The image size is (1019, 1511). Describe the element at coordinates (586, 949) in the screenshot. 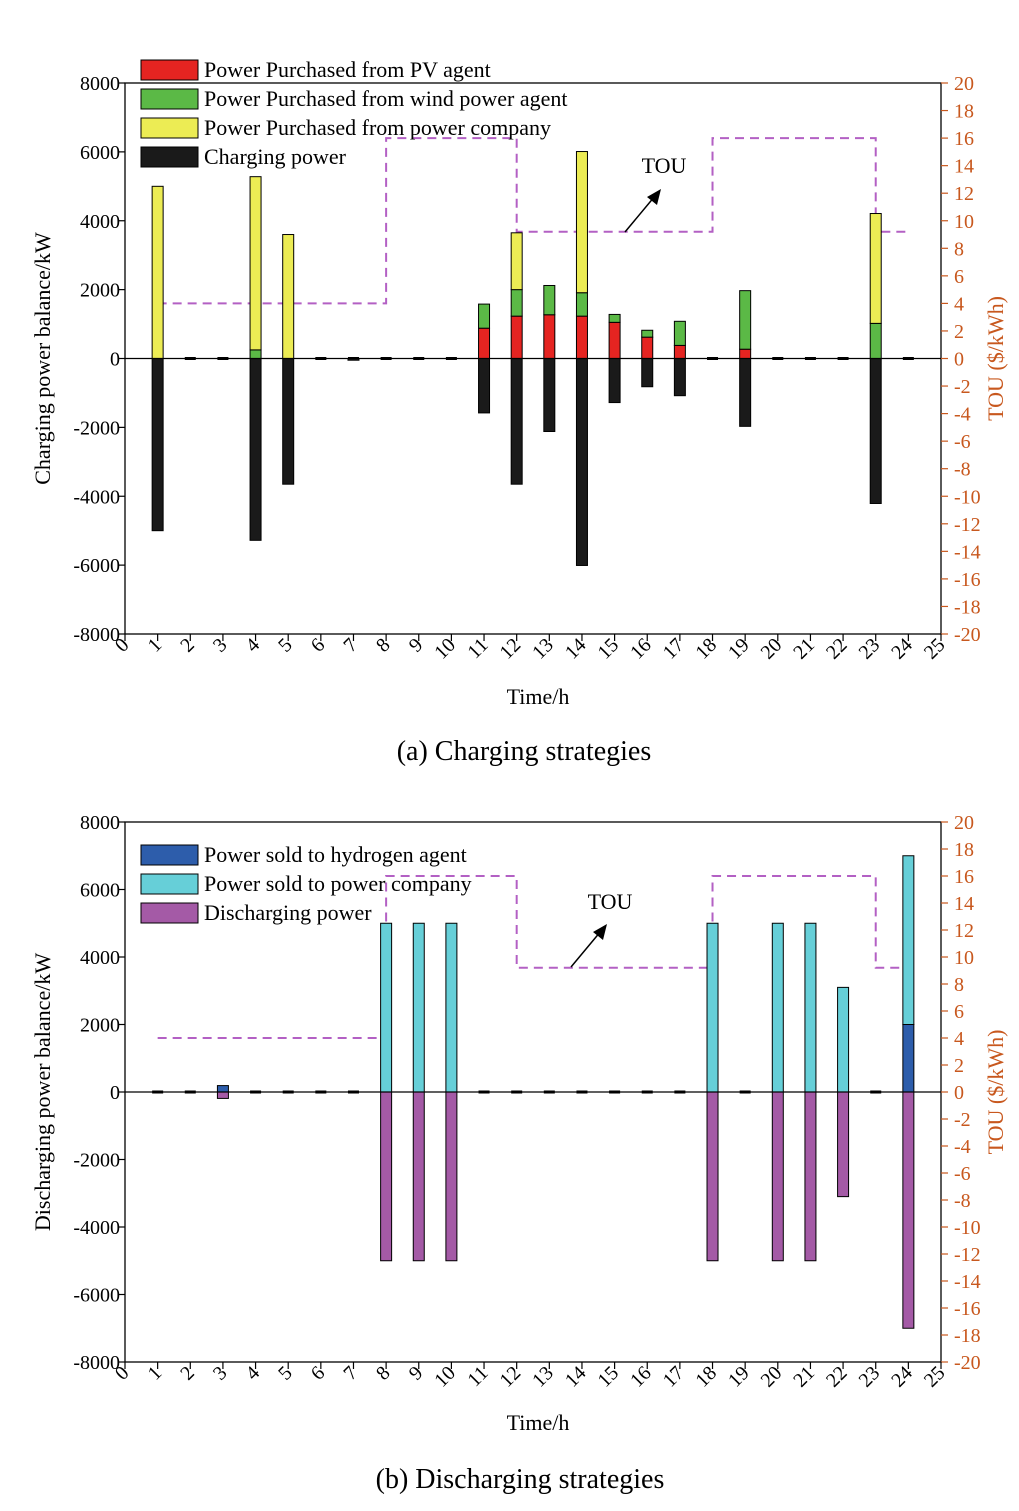

I see `tou-annotation-arrow` at that location.